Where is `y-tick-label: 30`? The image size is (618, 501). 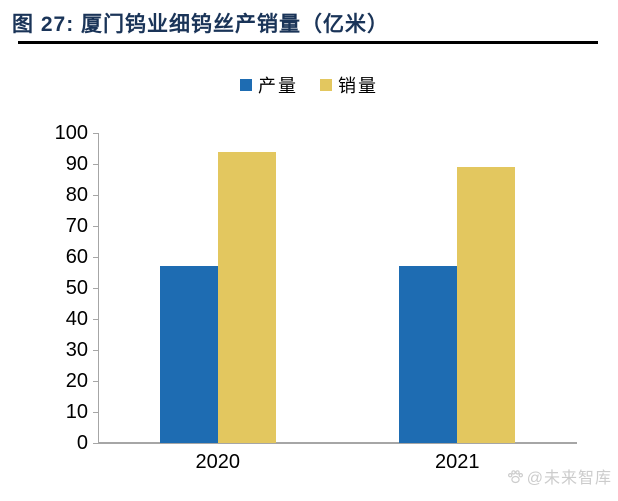 y-tick-label: 30 is located at coordinates (76, 350).